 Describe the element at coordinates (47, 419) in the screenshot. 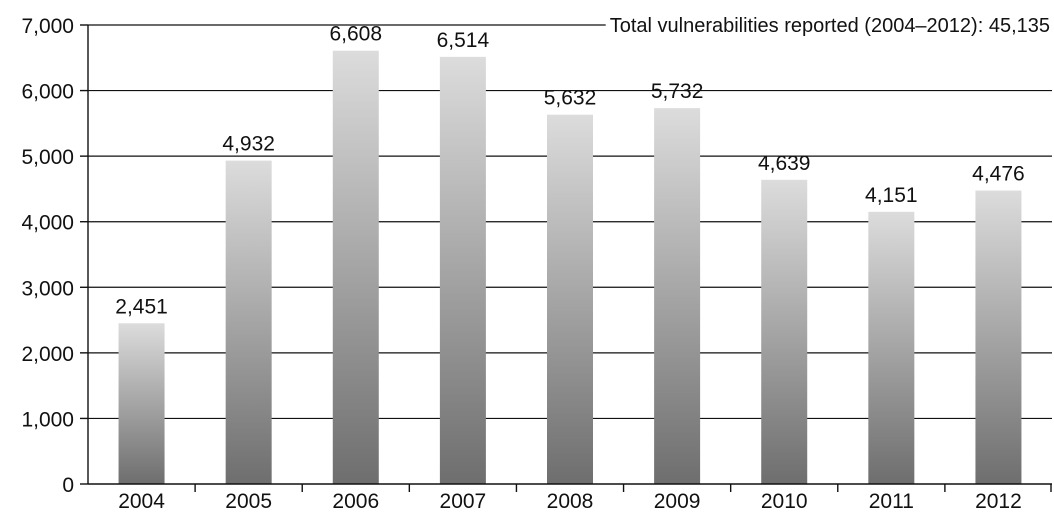

I see `y-tick-label: 1,000` at that location.